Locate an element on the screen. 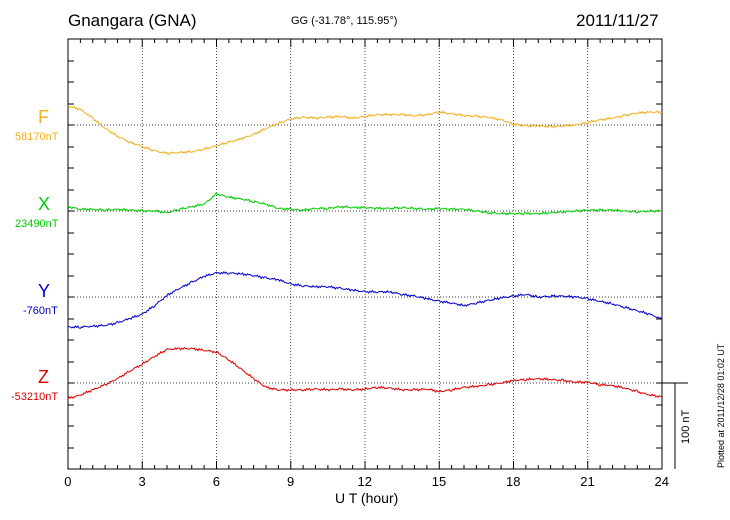  plot-date: 2011/11/27 is located at coordinates (617, 20).